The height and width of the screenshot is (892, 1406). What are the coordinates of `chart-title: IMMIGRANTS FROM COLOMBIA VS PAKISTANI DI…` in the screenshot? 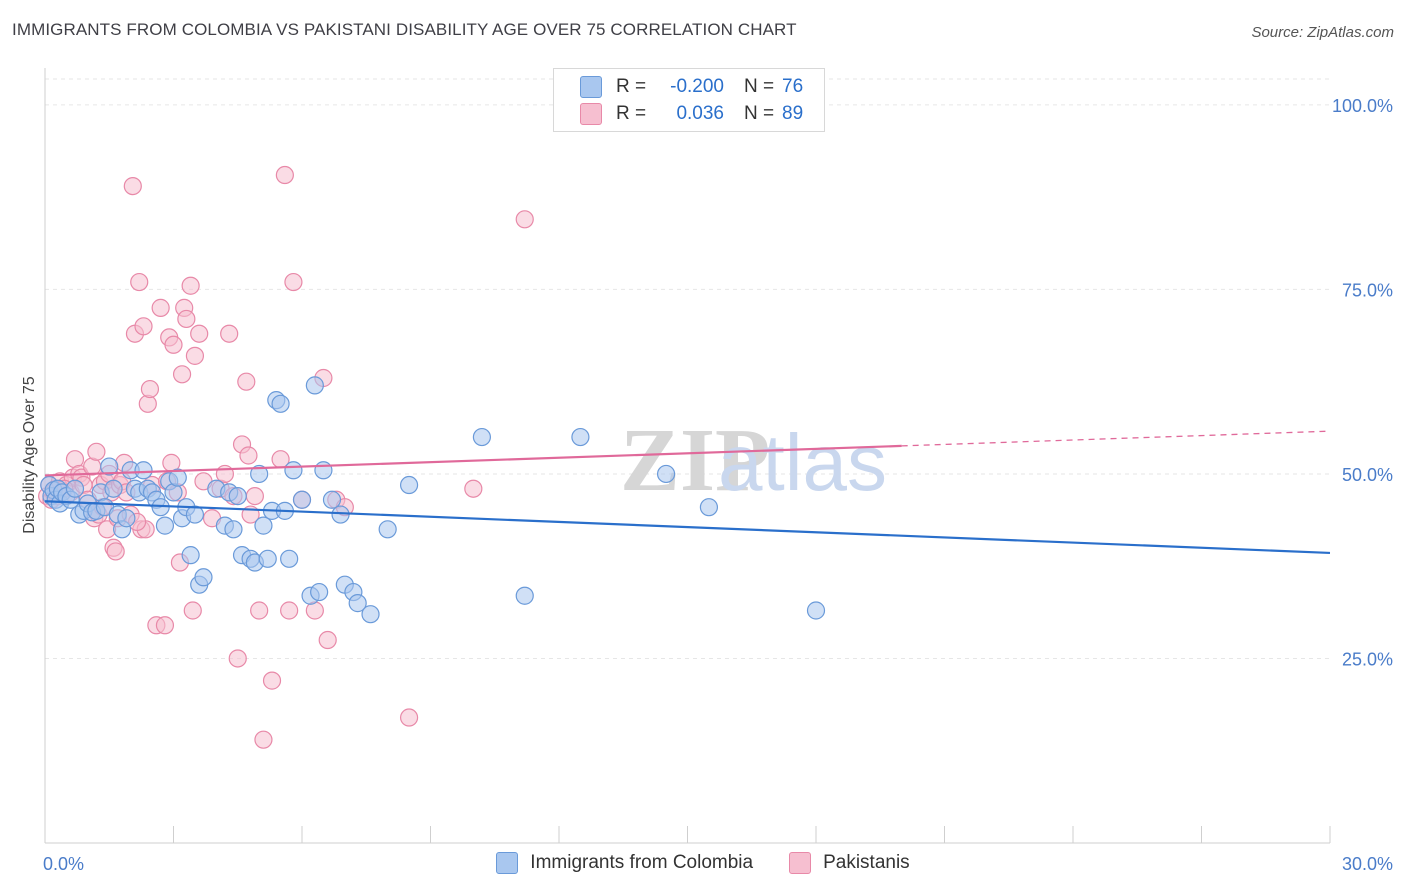 It's located at (404, 29).